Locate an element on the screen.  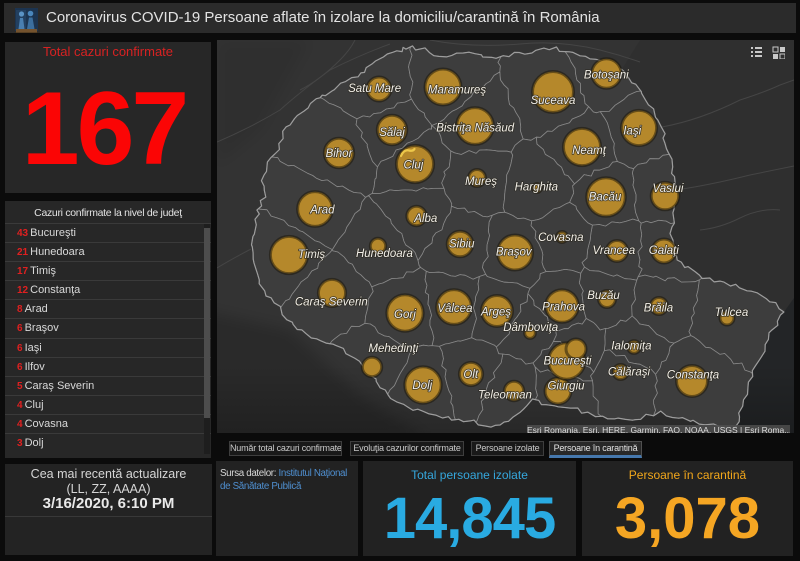
svg-text: Iaşi is located at coordinates (632, 131).